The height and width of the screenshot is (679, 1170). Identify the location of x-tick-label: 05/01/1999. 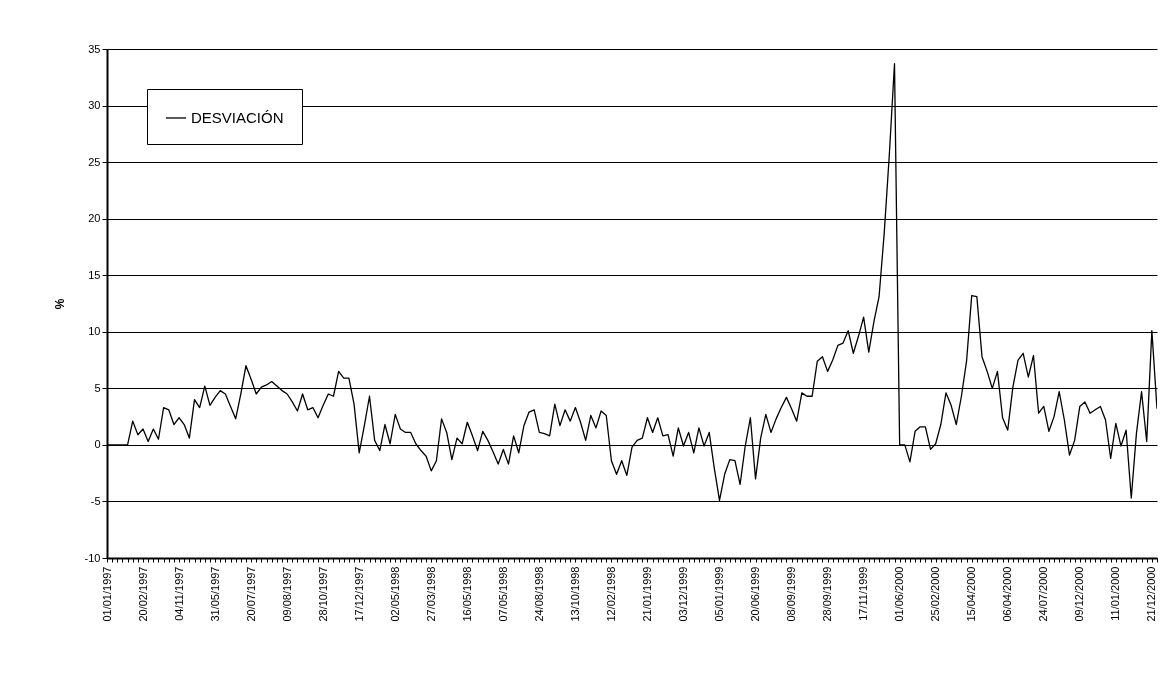
(719, 594).